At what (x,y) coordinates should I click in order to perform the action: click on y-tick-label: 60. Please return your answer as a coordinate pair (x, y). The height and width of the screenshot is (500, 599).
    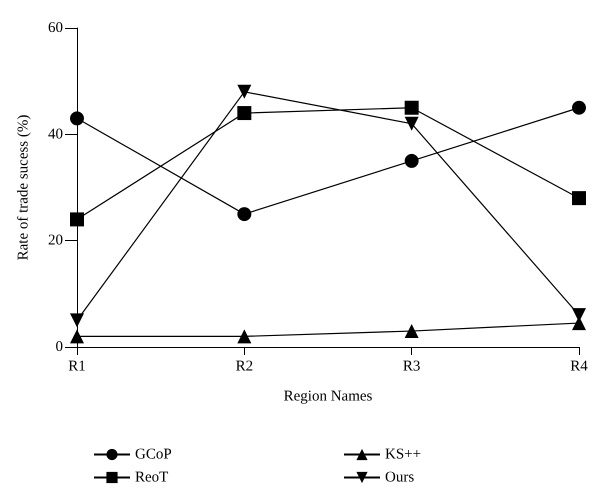
    Looking at the image, I should click on (55, 28).